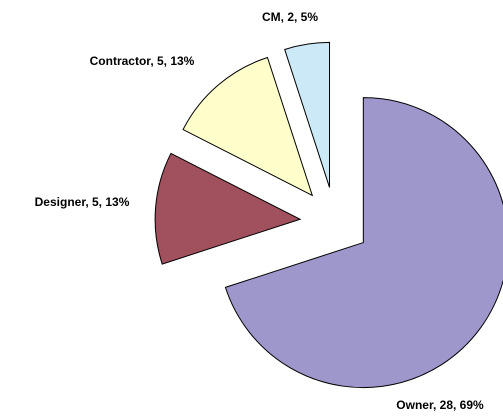 The image size is (503, 418). I want to click on data-label: Contractor, 5, 13%, so click(142, 61).